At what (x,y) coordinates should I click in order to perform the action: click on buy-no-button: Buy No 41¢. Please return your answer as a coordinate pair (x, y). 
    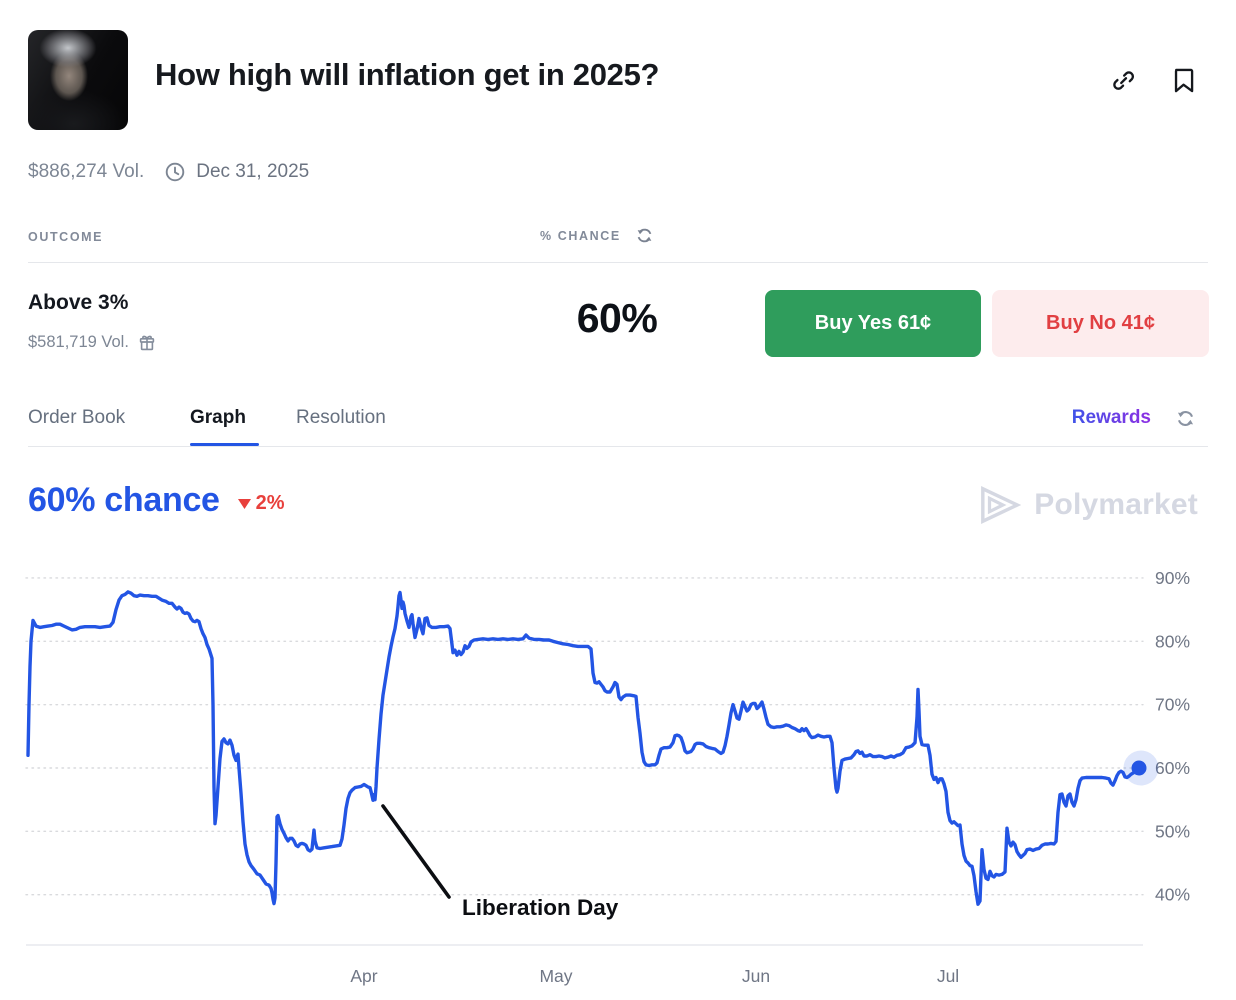
    Looking at the image, I should click on (1100, 323).